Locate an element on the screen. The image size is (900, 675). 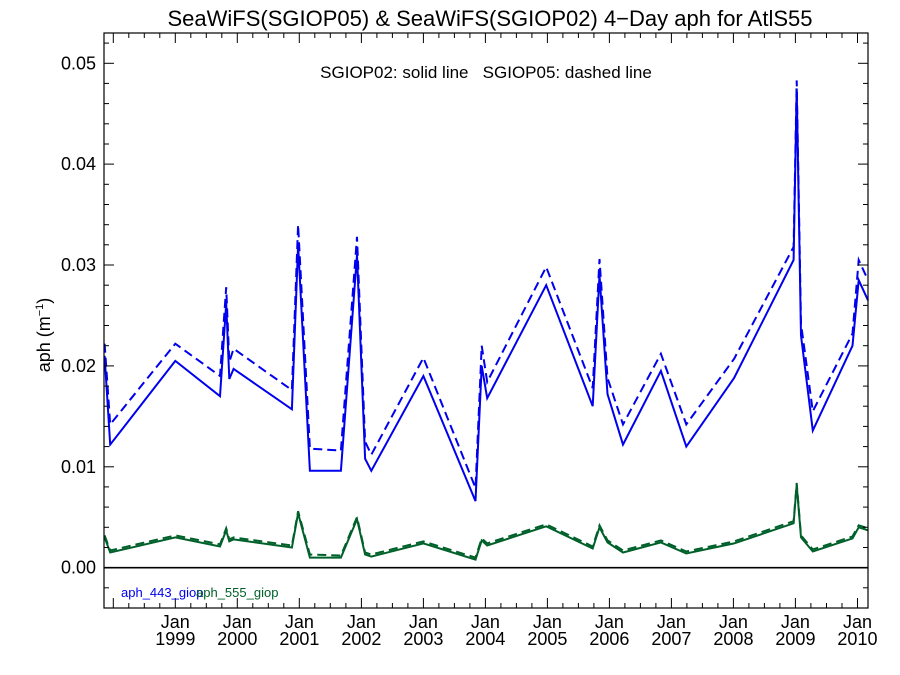
y-axis-label-close: ) is located at coordinates (44, 301).